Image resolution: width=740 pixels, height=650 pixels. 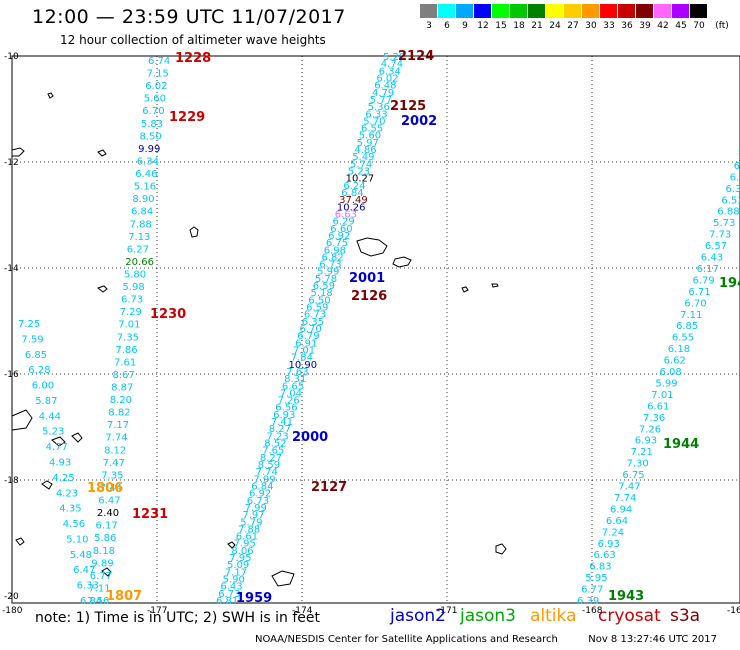 I want to click on track-value-label: 7.41, so click(x=282, y=422).